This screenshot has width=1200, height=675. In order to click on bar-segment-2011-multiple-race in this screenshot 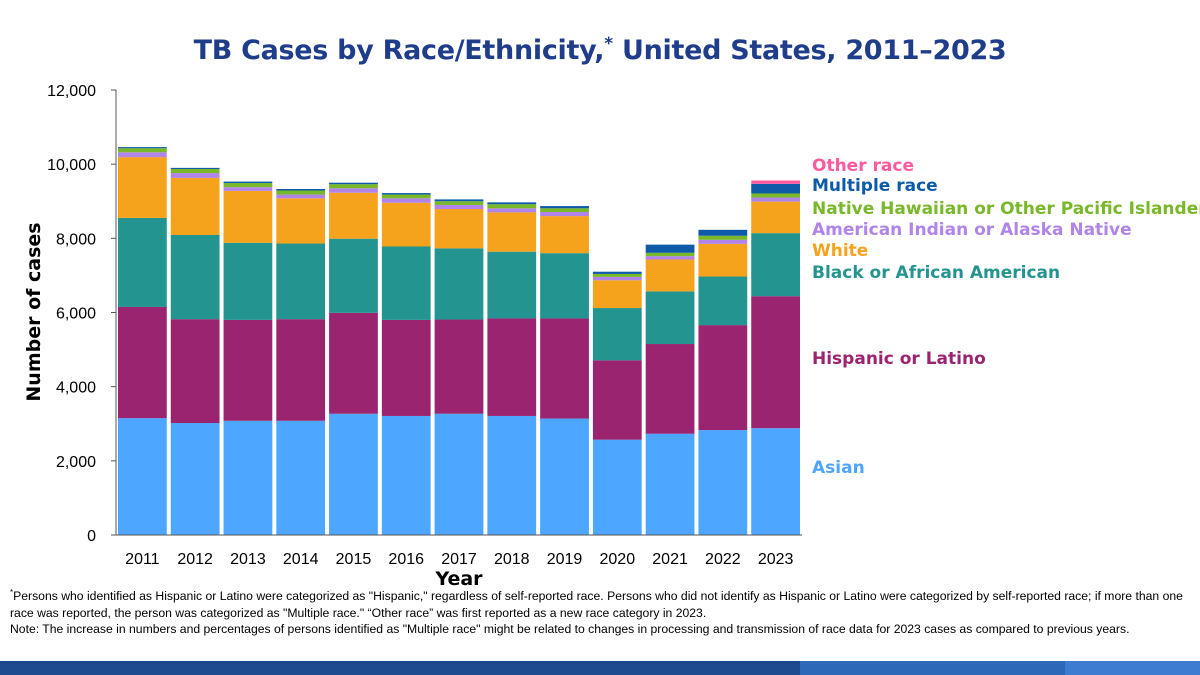, I will do `click(142, 148)`.